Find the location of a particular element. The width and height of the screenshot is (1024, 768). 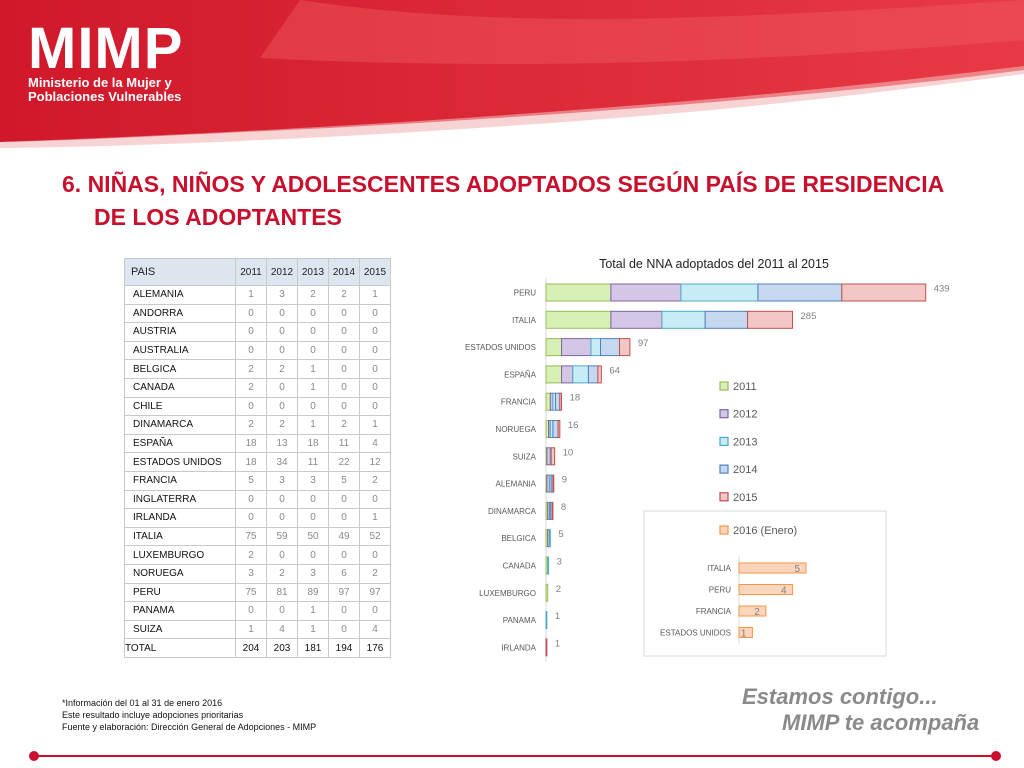

value-cell: 52 is located at coordinates (375, 536).